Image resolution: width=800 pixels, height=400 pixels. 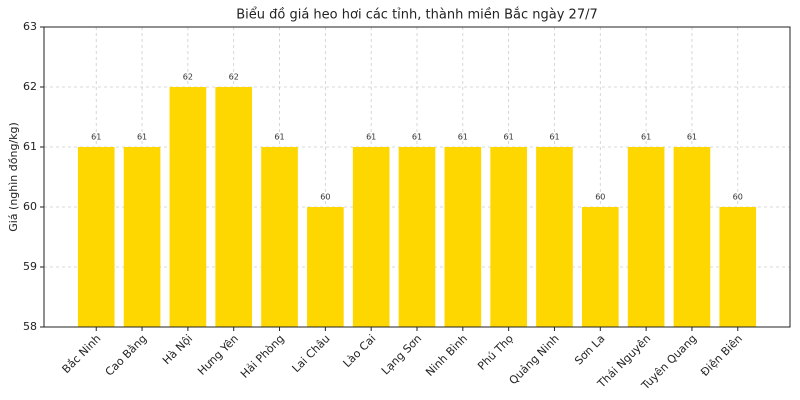 I want to click on x-tick-label: Hà Nội, so click(x=177, y=349).